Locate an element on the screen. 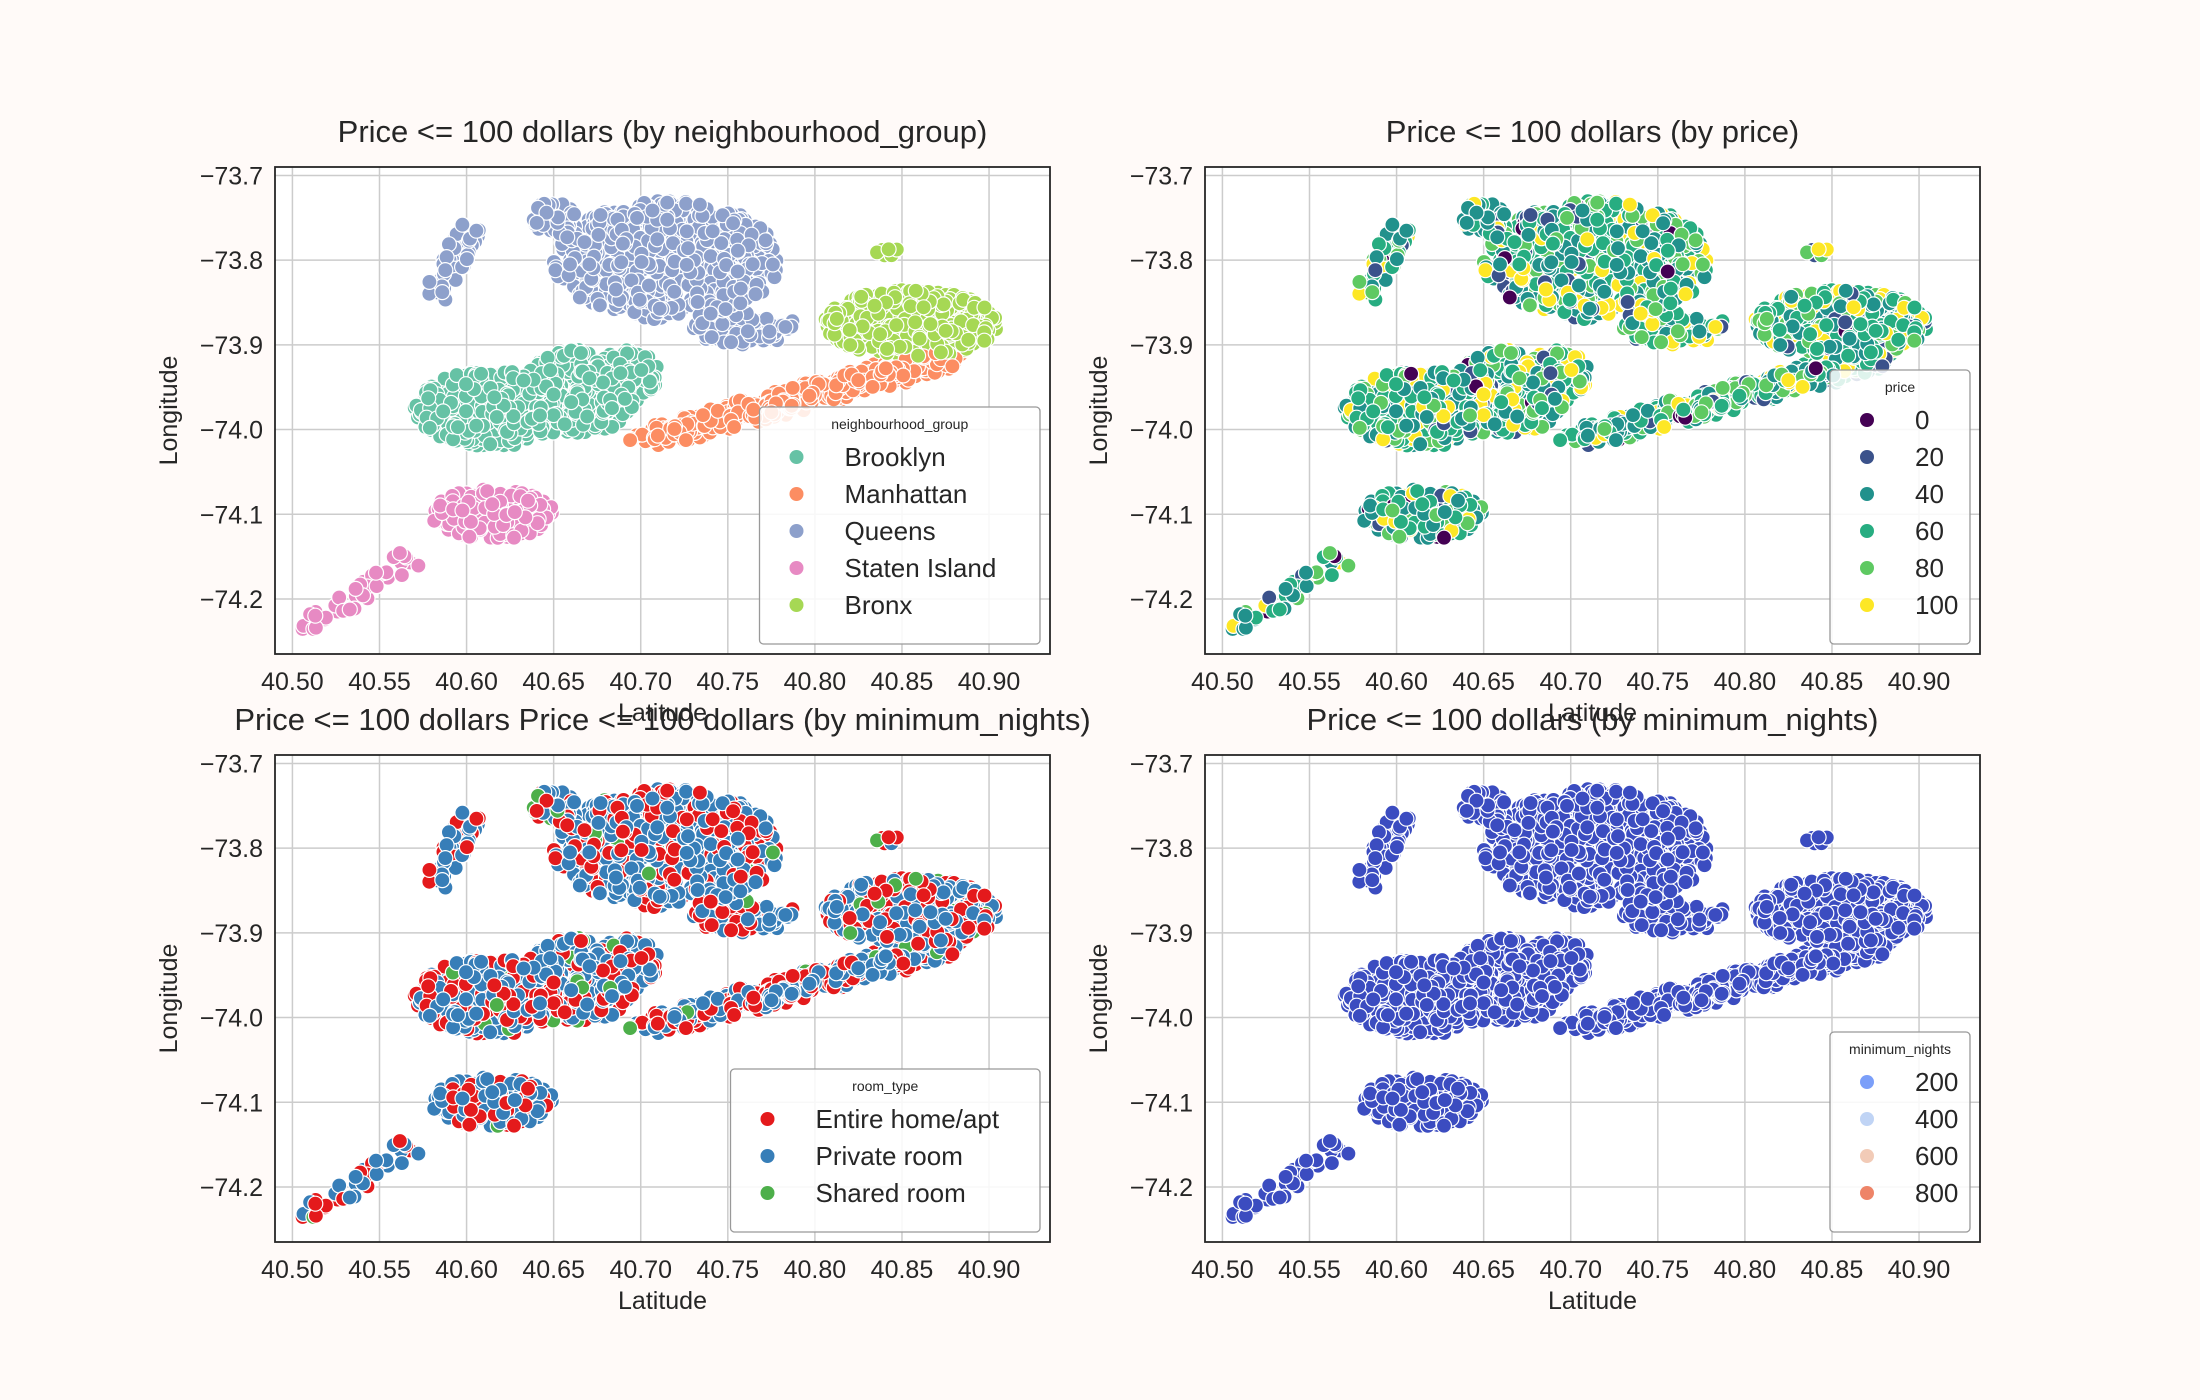  x-tick-label: 40.75 is located at coordinates (728, 682).